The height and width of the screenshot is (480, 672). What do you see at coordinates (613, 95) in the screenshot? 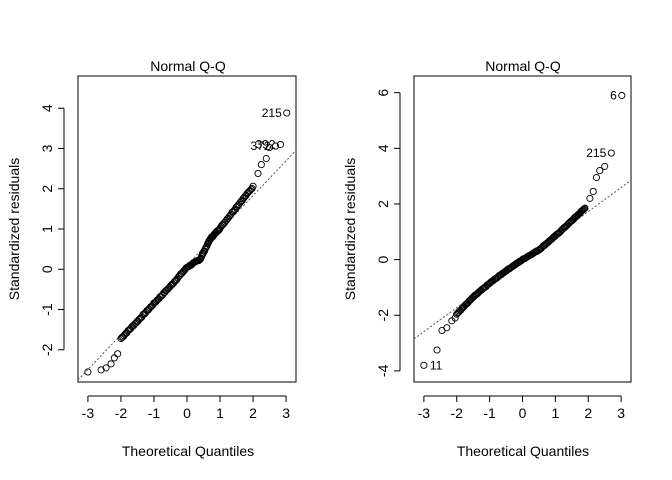
I see `point-label: 6` at bounding box center [613, 95].